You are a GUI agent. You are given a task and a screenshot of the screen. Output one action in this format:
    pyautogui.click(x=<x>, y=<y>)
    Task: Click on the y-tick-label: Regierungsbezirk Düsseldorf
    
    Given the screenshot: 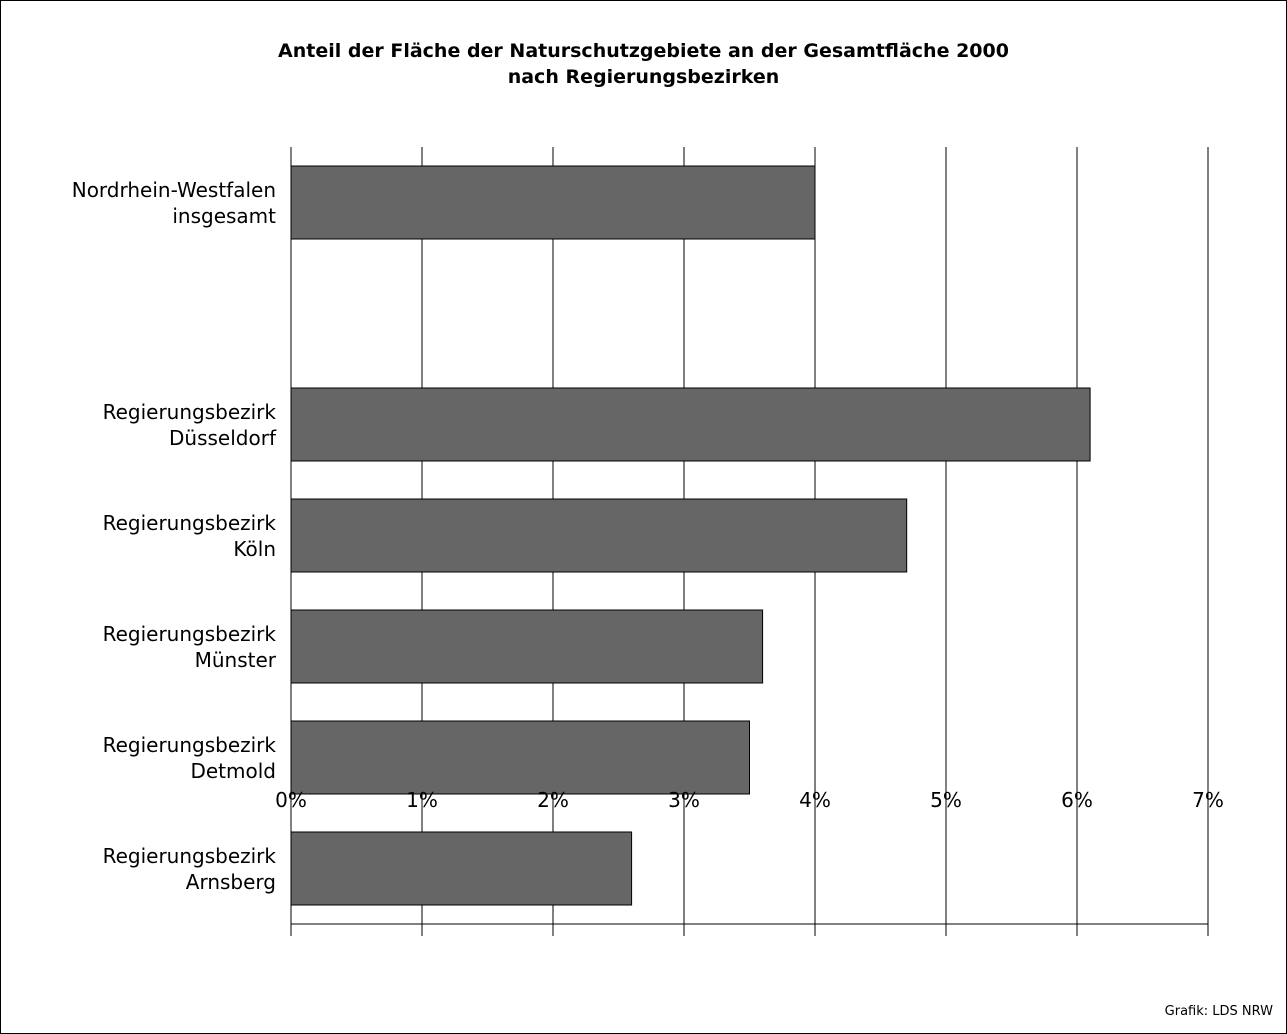 What is the action you would take?
    pyautogui.click(x=189, y=424)
    